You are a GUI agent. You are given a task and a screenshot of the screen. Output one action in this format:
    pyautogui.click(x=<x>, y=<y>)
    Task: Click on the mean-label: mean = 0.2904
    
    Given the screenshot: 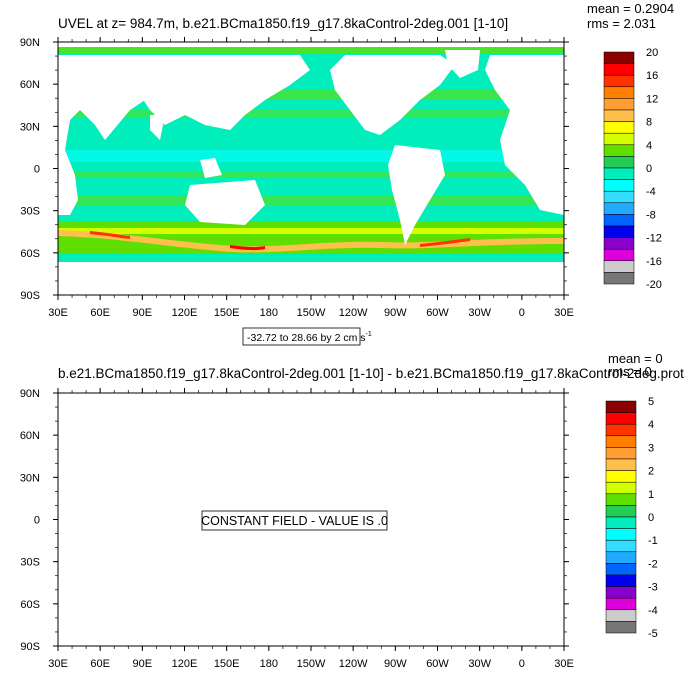 What is the action you would take?
    pyautogui.click(x=630, y=8)
    